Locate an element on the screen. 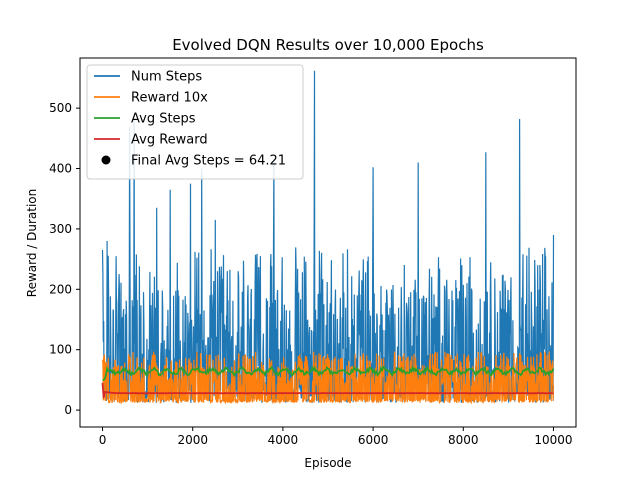  chart-title: Evolved DQN Results over 10,000 Epochs is located at coordinates (328, 45).